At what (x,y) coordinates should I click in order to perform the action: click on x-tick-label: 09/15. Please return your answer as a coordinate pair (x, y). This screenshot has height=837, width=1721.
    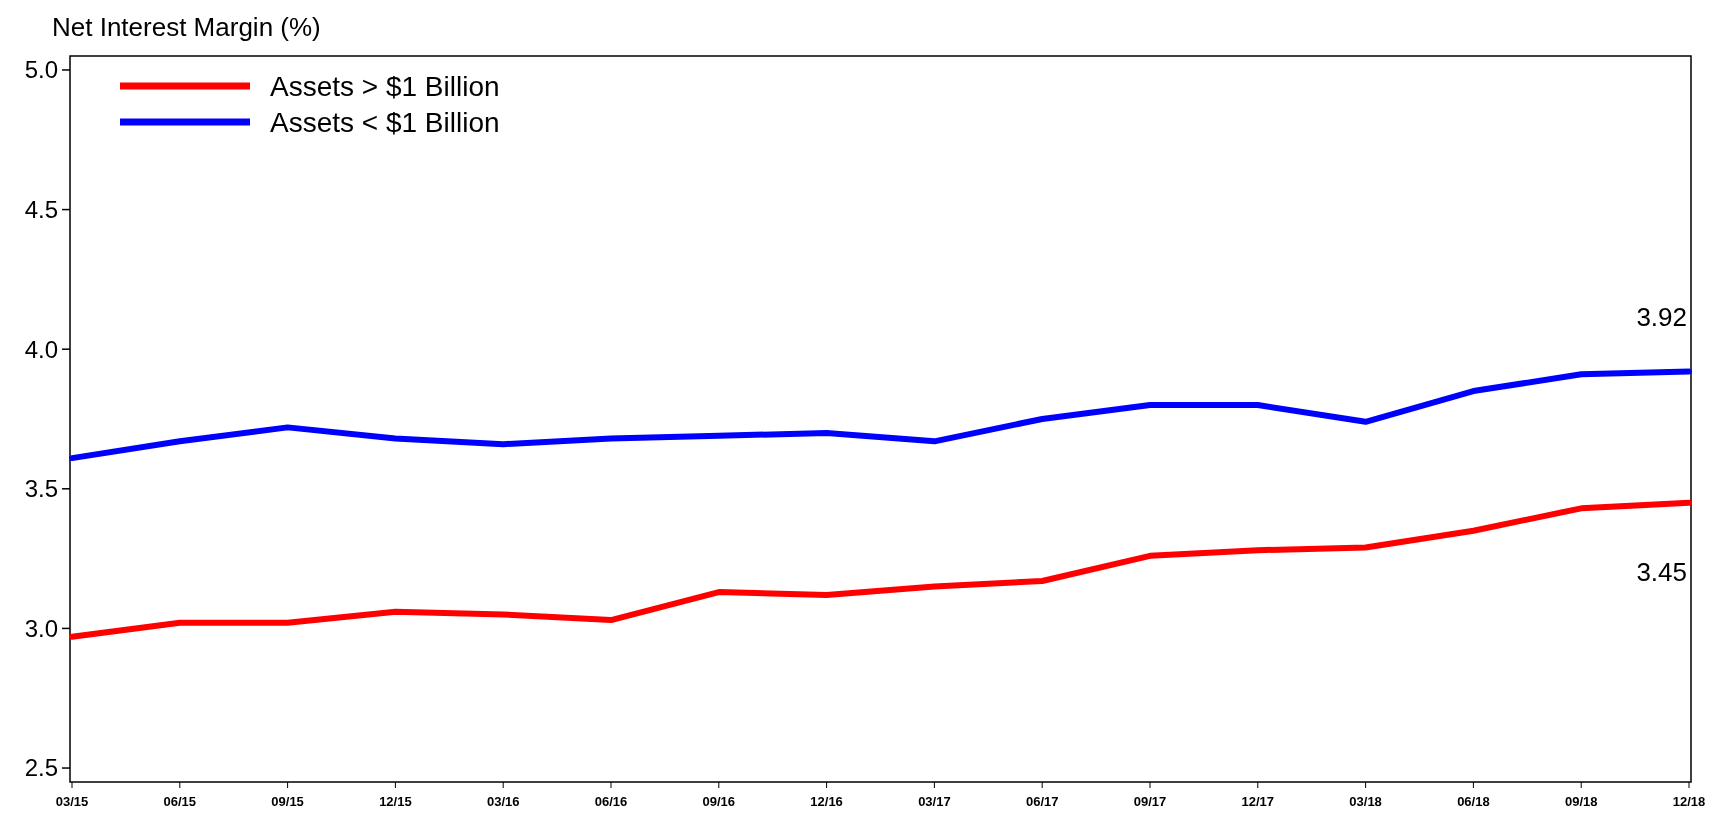
    Looking at the image, I should click on (287, 801).